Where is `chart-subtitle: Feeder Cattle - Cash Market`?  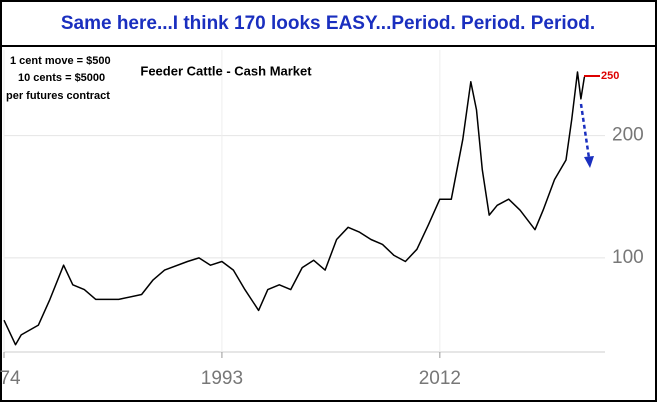 chart-subtitle: Feeder Cattle - Cash Market is located at coordinates (226, 70).